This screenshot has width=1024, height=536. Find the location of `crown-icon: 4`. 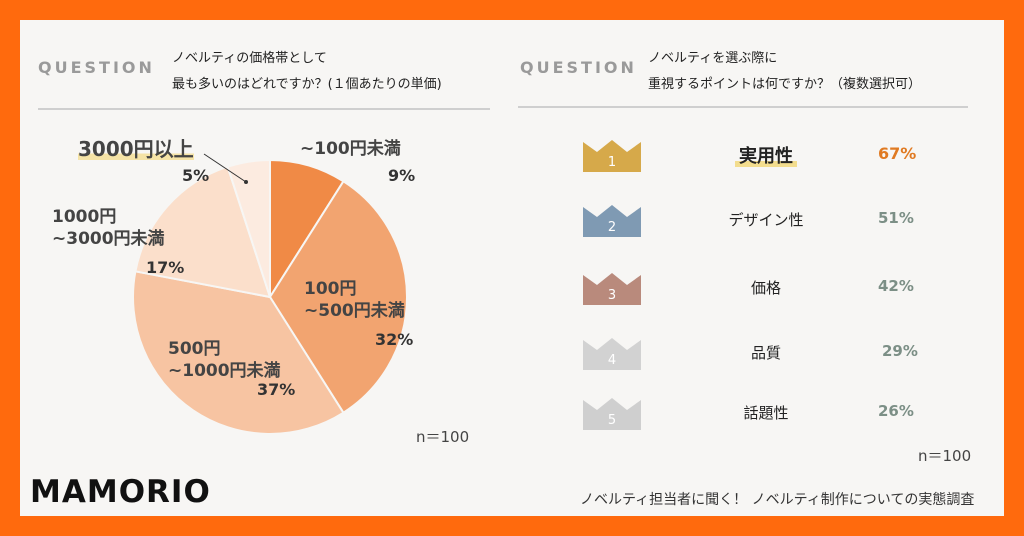

crown-icon: 4 is located at coordinates (612, 354).